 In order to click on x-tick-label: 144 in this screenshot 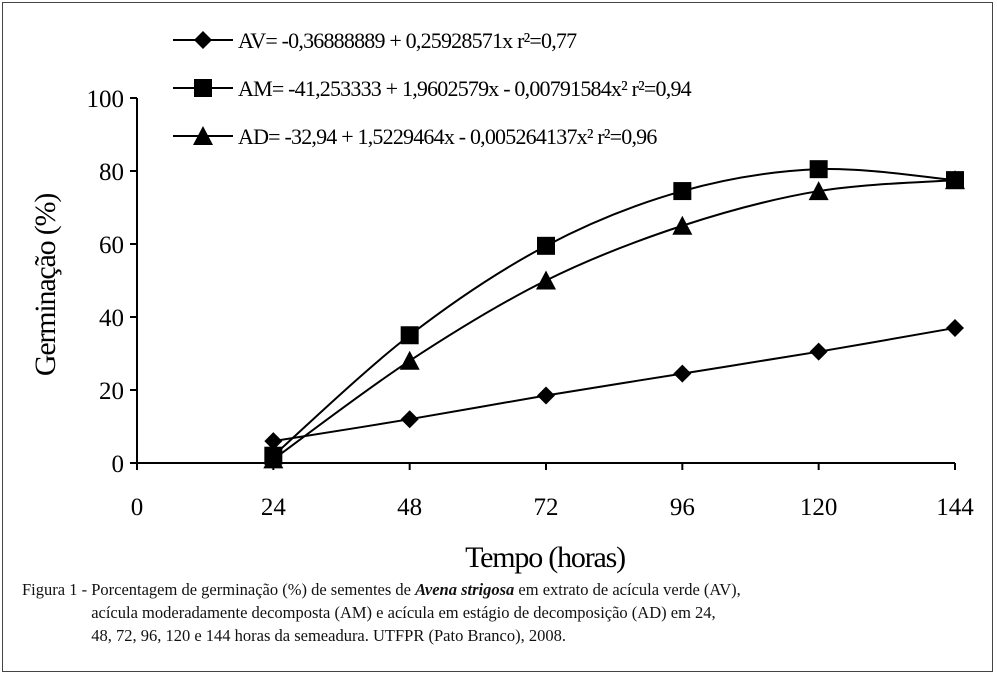, I will do `click(955, 507)`.